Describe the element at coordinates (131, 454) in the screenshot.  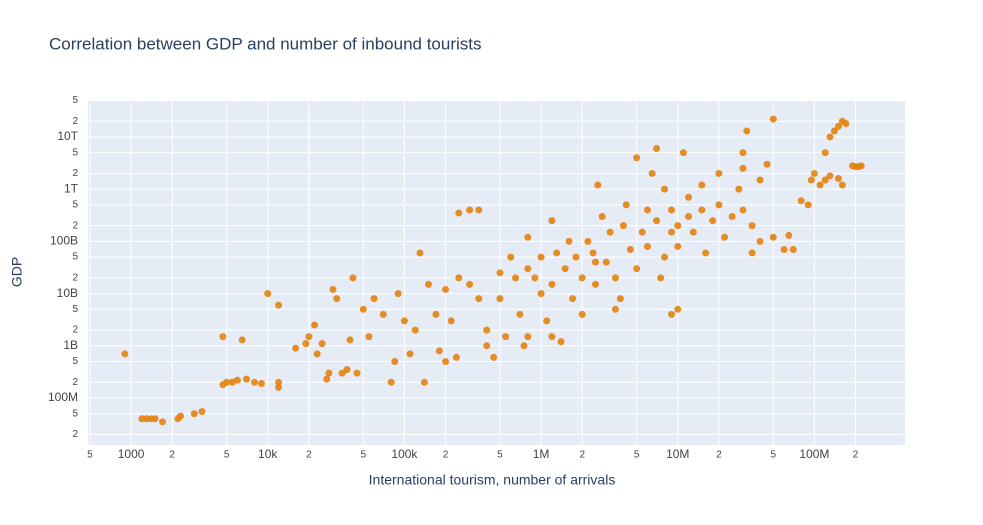
I see `x-tick-label: 1000` at that location.